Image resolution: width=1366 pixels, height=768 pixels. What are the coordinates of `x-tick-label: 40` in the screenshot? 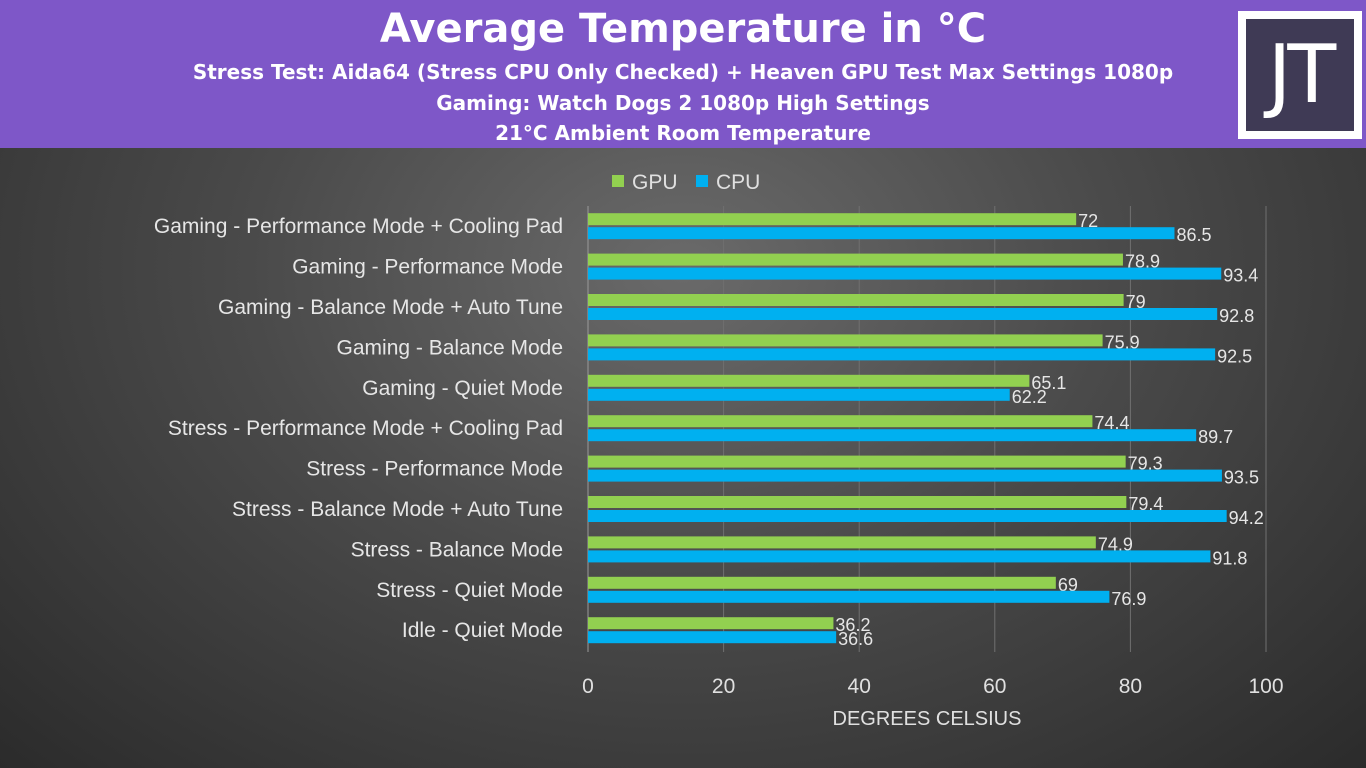 It's located at (859, 686).